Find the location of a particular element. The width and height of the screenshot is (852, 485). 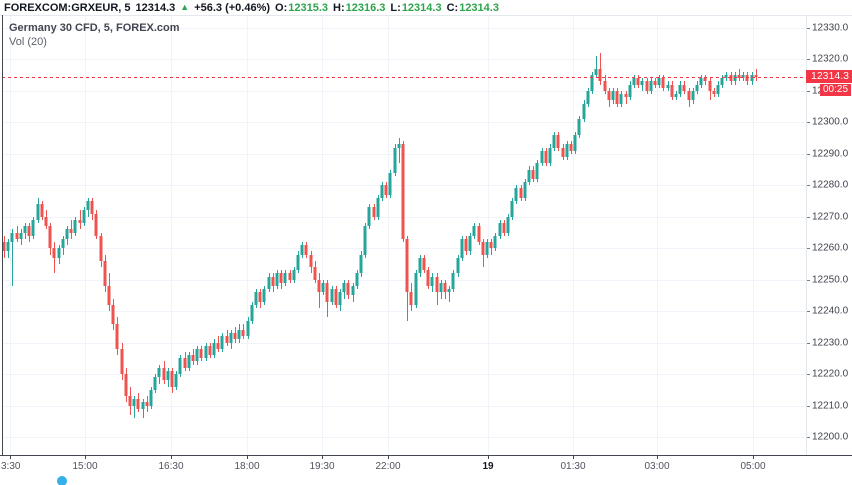

price-tick-label: 12260.0 is located at coordinates (830, 248).